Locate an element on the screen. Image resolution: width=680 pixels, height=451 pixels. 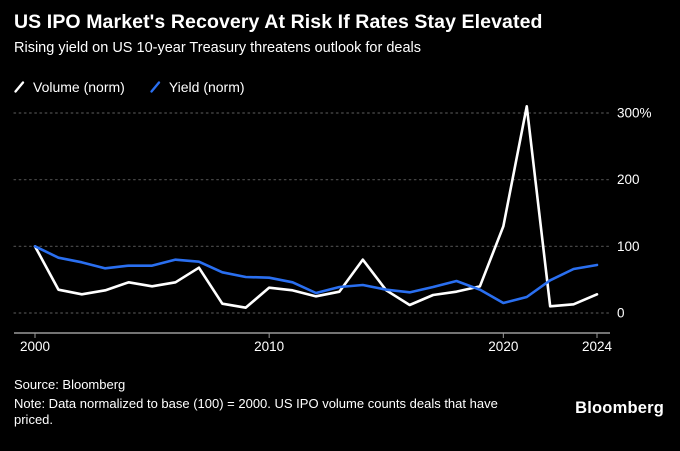
legend: Volume (norm) Yield (norm) is located at coordinates (129, 87).